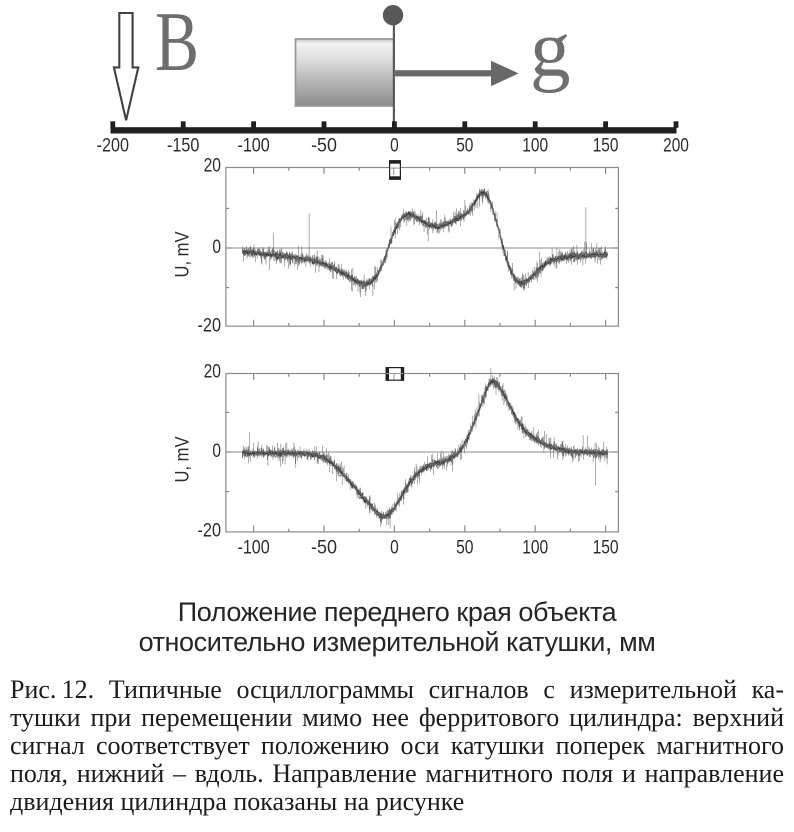 The height and width of the screenshot is (832, 794). What do you see at coordinates (113, 146) in the screenshot?
I see `svg-text: -200` at bounding box center [113, 146].